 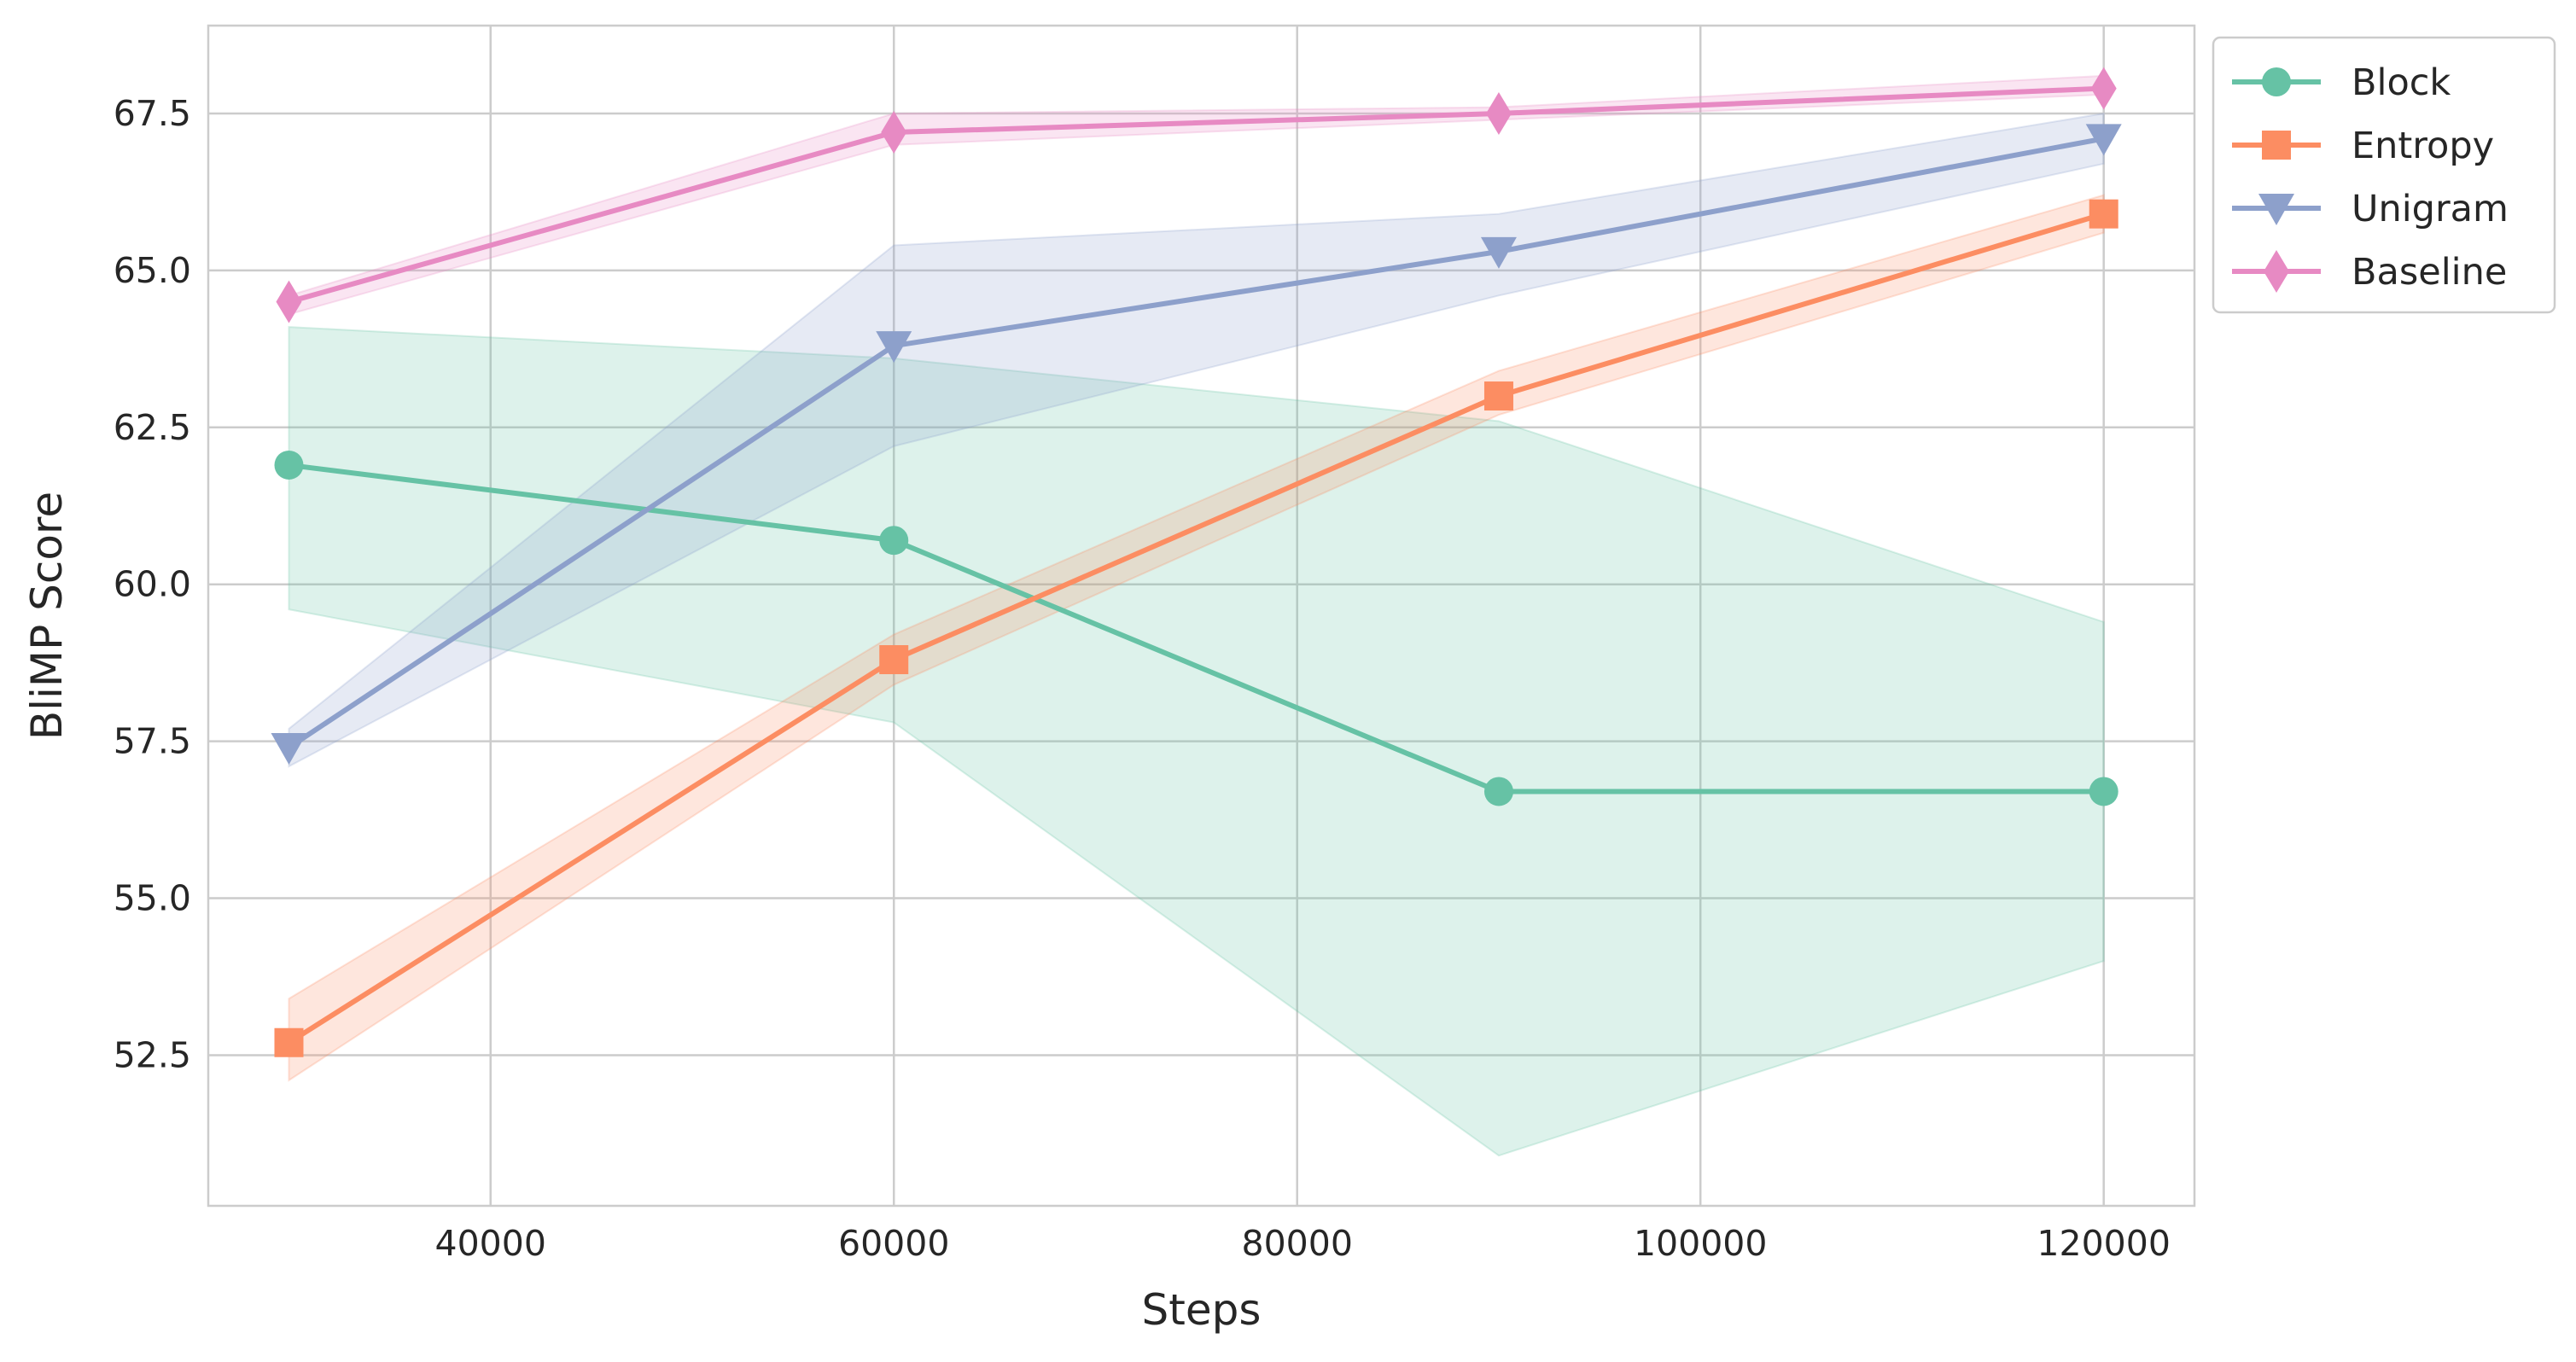 What do you see at coordinates (893, 1243) in the screenshot?
I see `x-tick-label: 60000` at bounding box center [893, 1243].